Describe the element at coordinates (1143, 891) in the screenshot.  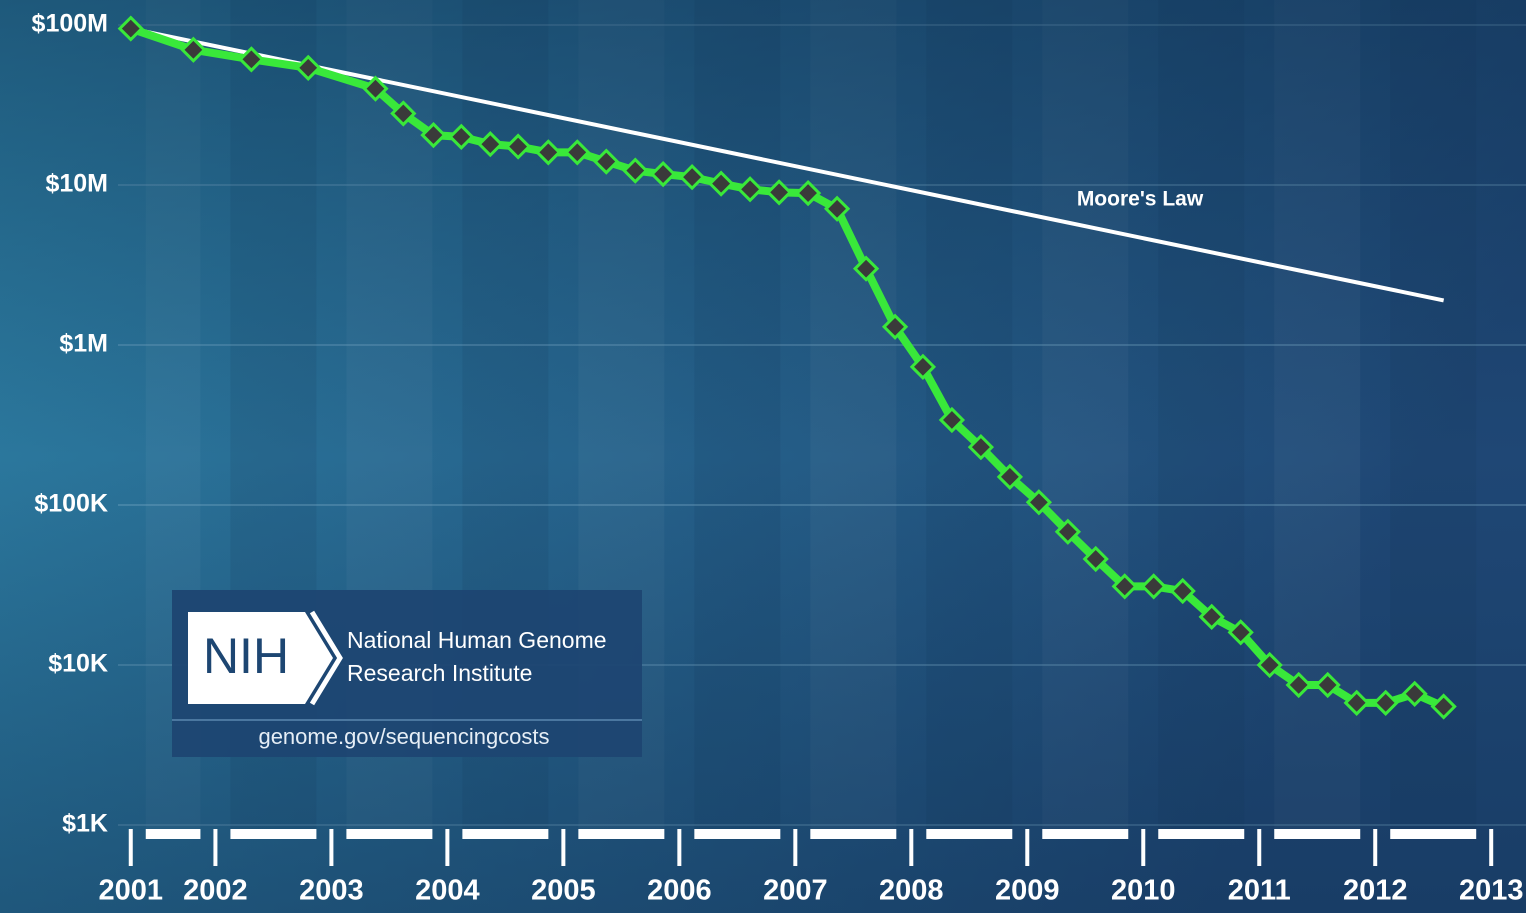
I see `x-tick-label: 2010` at that location.